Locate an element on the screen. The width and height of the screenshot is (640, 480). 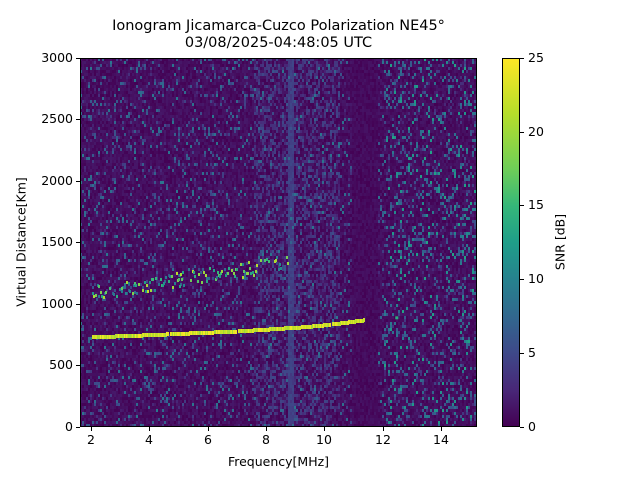
y-axis-label: Virtual Distance[Km] is located at coordinates (21, 242).